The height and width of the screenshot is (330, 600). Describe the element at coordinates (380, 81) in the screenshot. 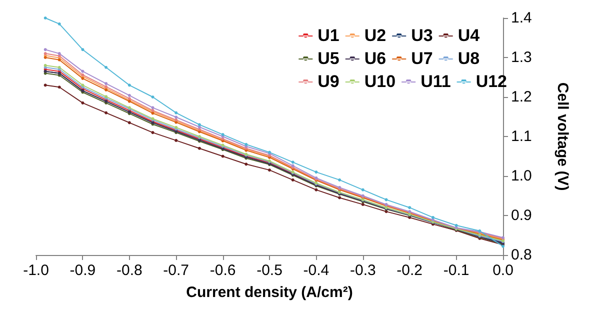

I see `legend-label: U10` at that location.